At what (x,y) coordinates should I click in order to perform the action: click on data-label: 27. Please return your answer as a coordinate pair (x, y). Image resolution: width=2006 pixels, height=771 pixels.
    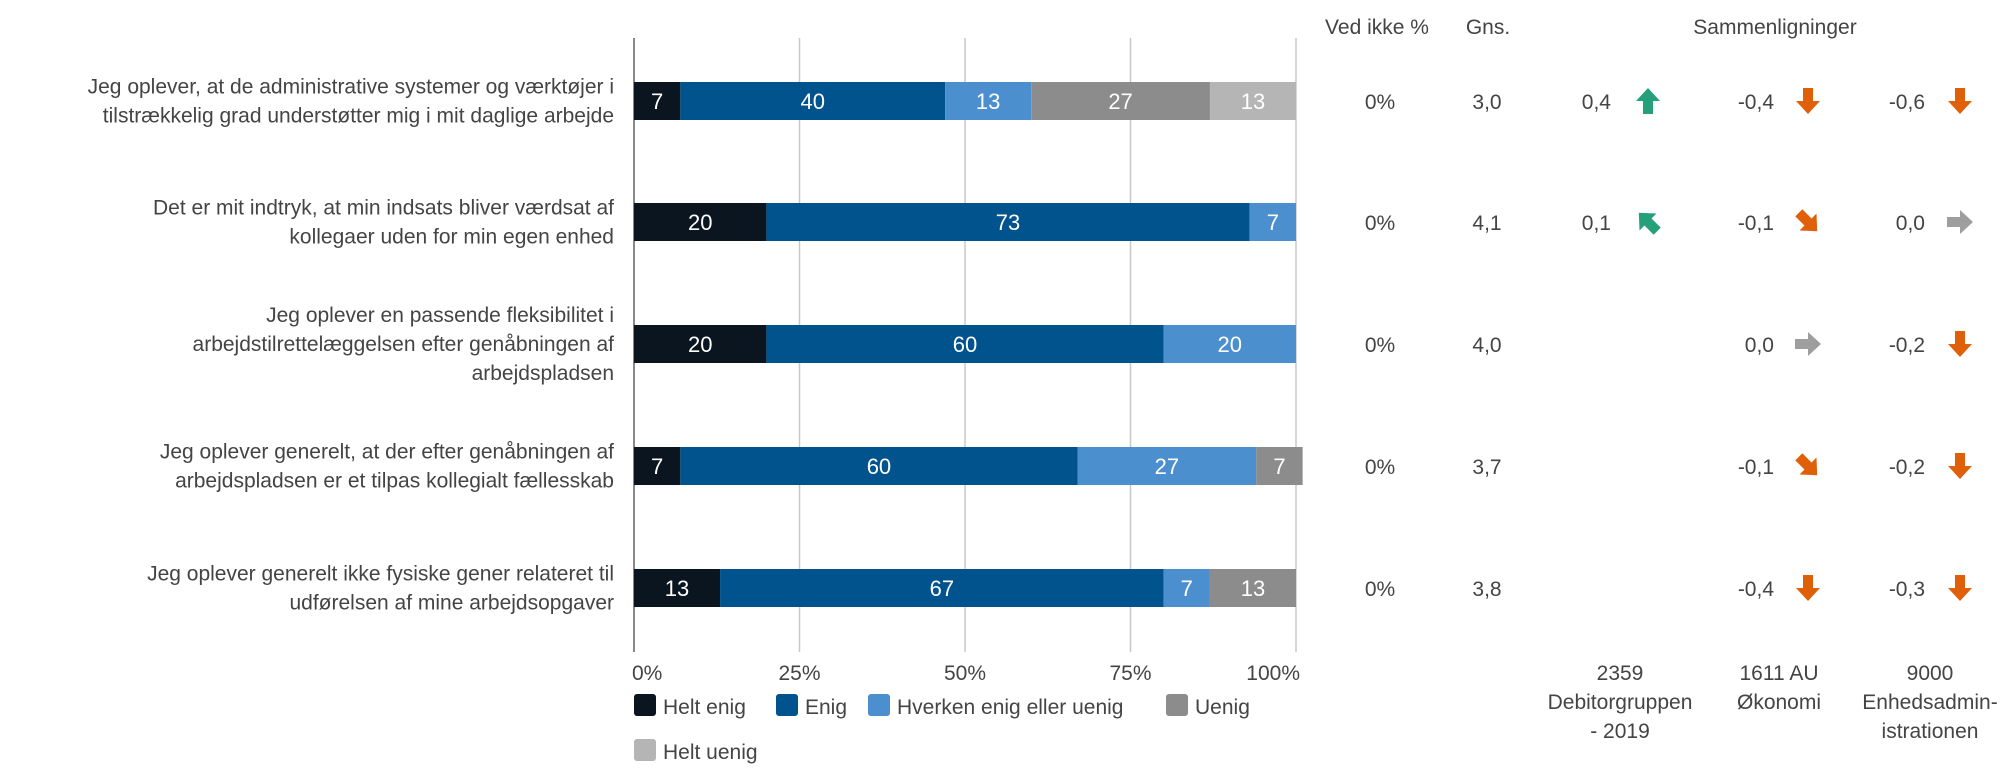
    Looking at the image, I should click on (1120, 101).